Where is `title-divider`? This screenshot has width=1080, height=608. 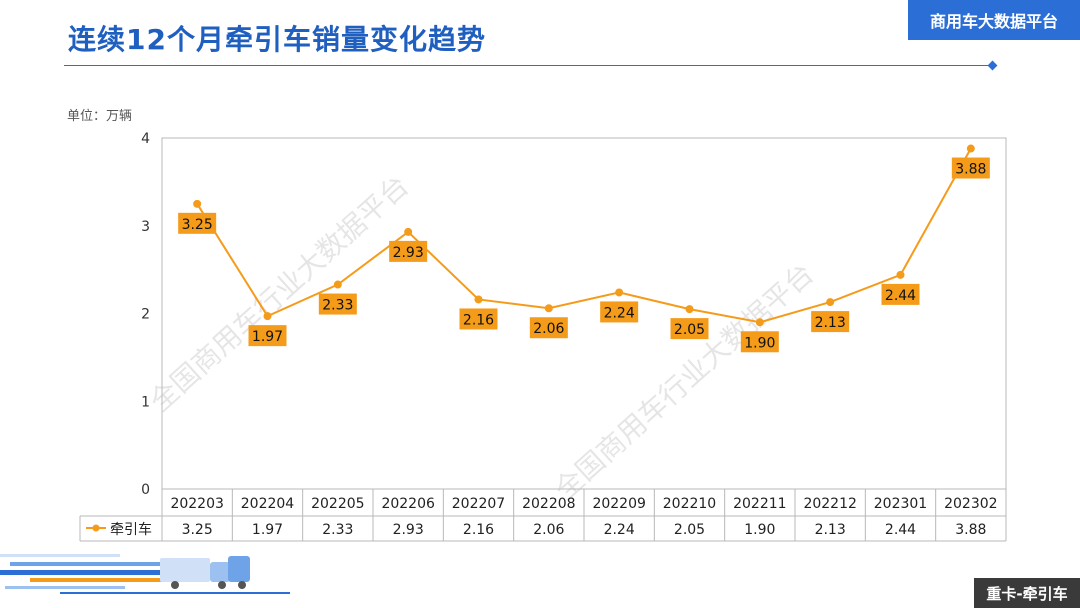
title-divider is located at coordinates (529, 65).